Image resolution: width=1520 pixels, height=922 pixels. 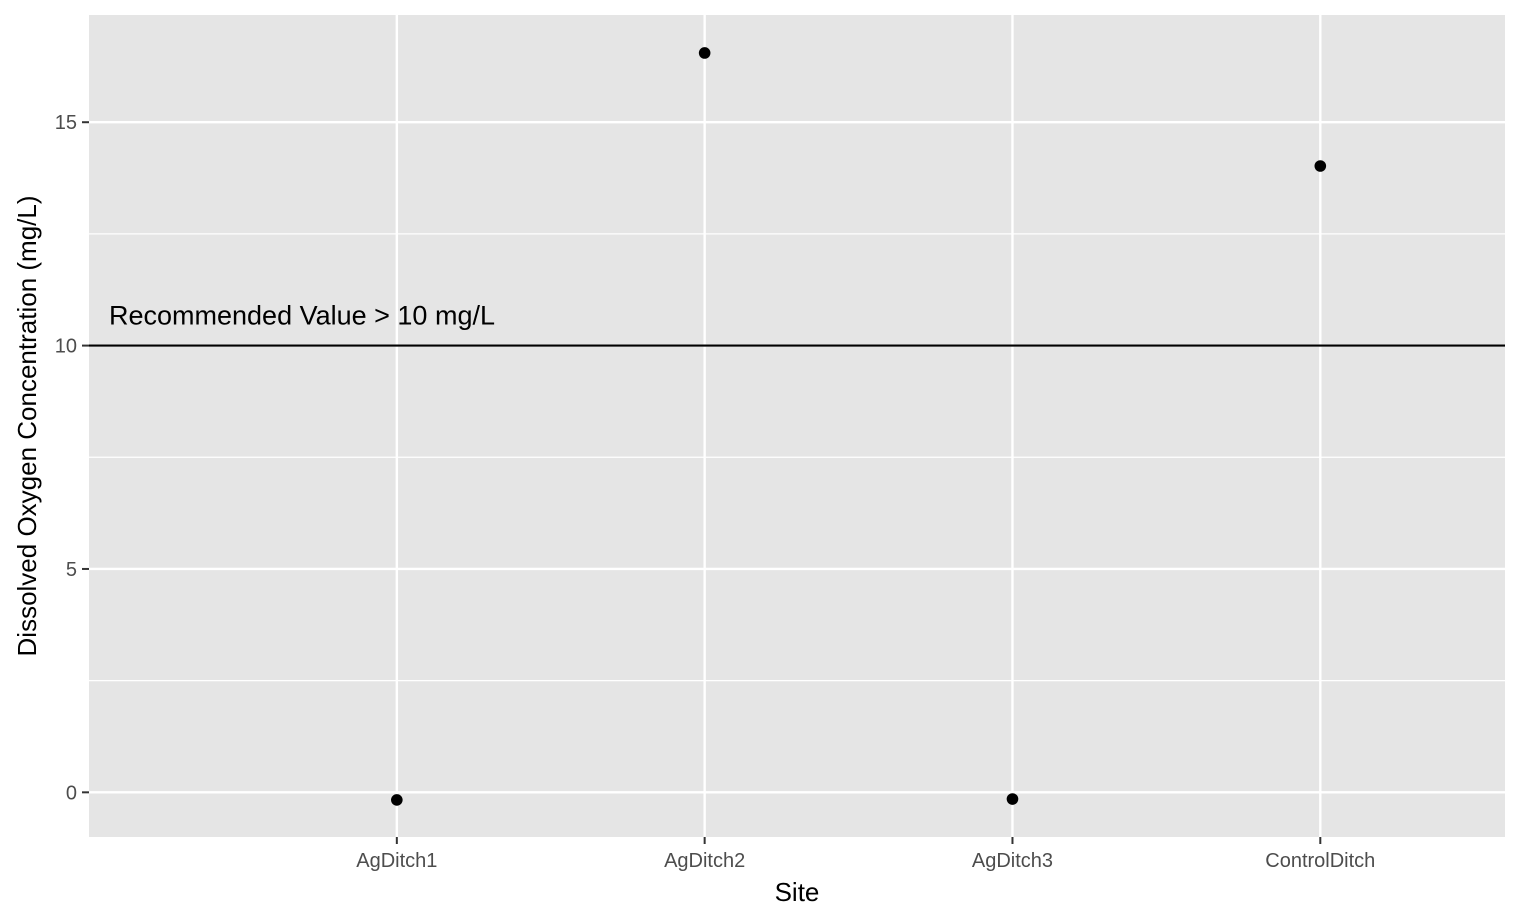 What do you see at coordinates (1012, 861) in the screenshot?
I see `x-tick-label: AgDitch3` at bounding box center [1012, 861].